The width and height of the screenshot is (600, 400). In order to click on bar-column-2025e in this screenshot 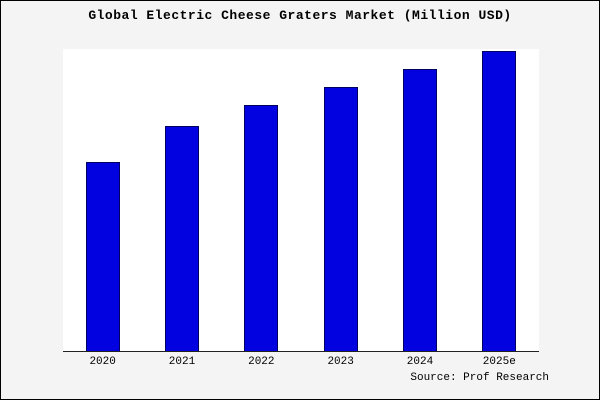, I will do `click(499, 200)`.